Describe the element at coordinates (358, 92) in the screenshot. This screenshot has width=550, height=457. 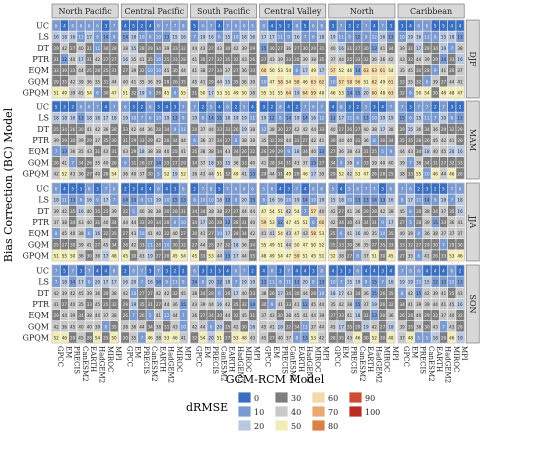
I see `cell-value-label: 15` at that location.